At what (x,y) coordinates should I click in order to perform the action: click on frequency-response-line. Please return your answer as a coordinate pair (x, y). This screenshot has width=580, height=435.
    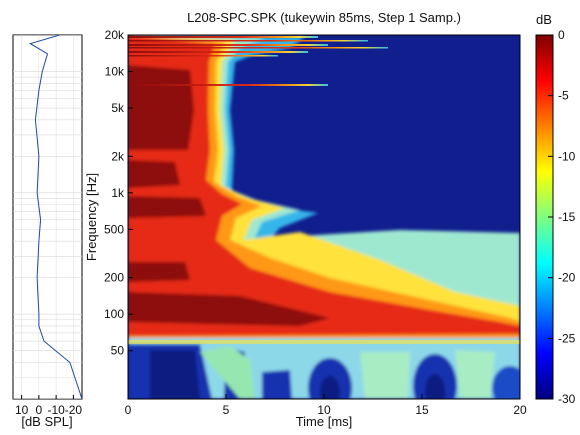
    Looking at the image, I should click on (55, 217).